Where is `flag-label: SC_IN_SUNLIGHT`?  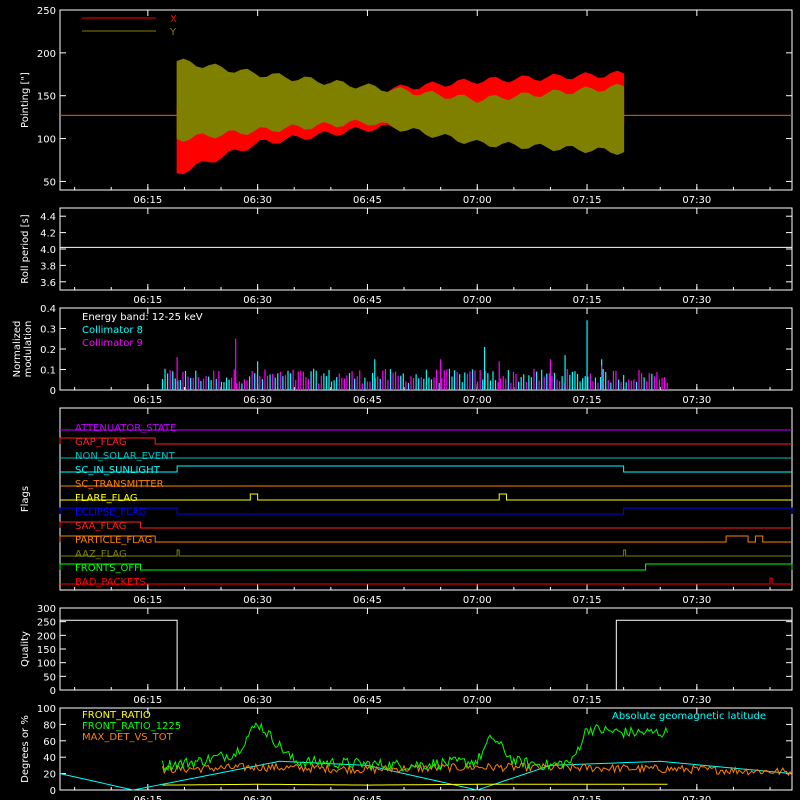
flag-label: SC_IN_SUNLIGHT is located at coordinates (118, 470).